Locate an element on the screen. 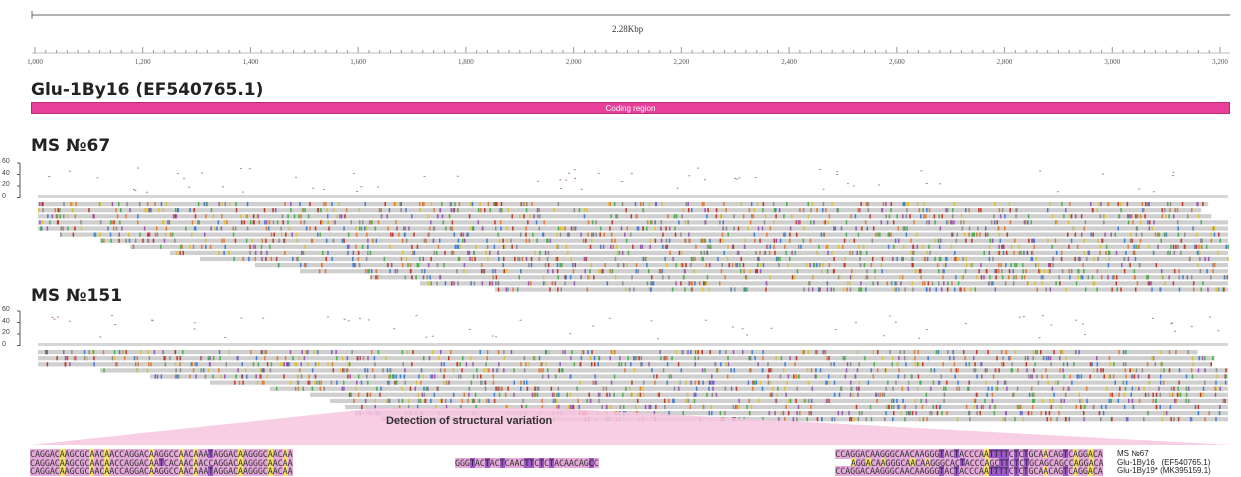 This screenshot has width=1241, height=477. coding-region-feature: Coding region is located at coordinates (630, 108).